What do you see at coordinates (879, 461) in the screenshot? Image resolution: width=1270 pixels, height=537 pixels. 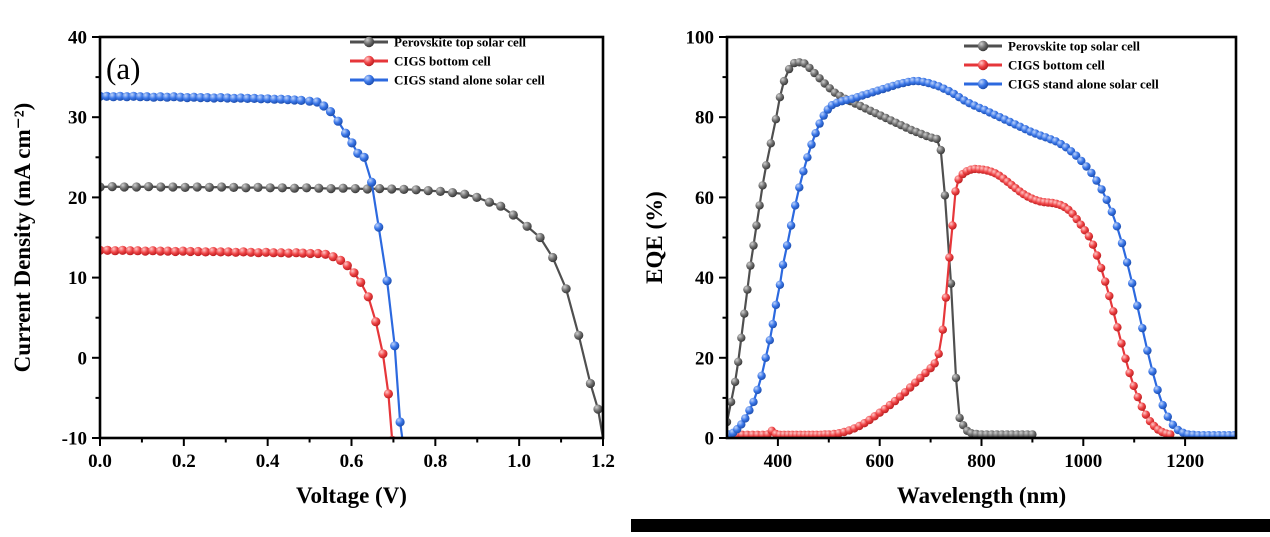 I see `x-axis-tick-label: 600` at bounding box center [879, 461].